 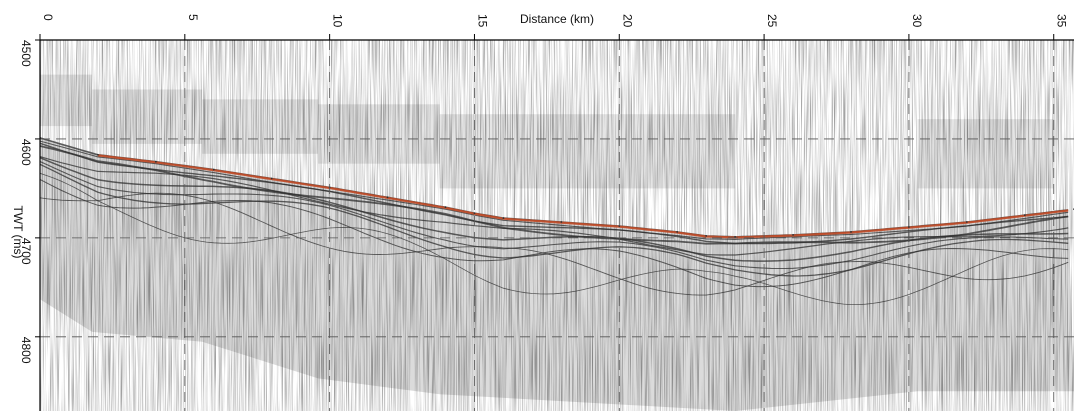 What do you see at coordinates (26, 350) in the screenshot?
I see `y-tick-label: 4800` at bounding box center [26, 350].